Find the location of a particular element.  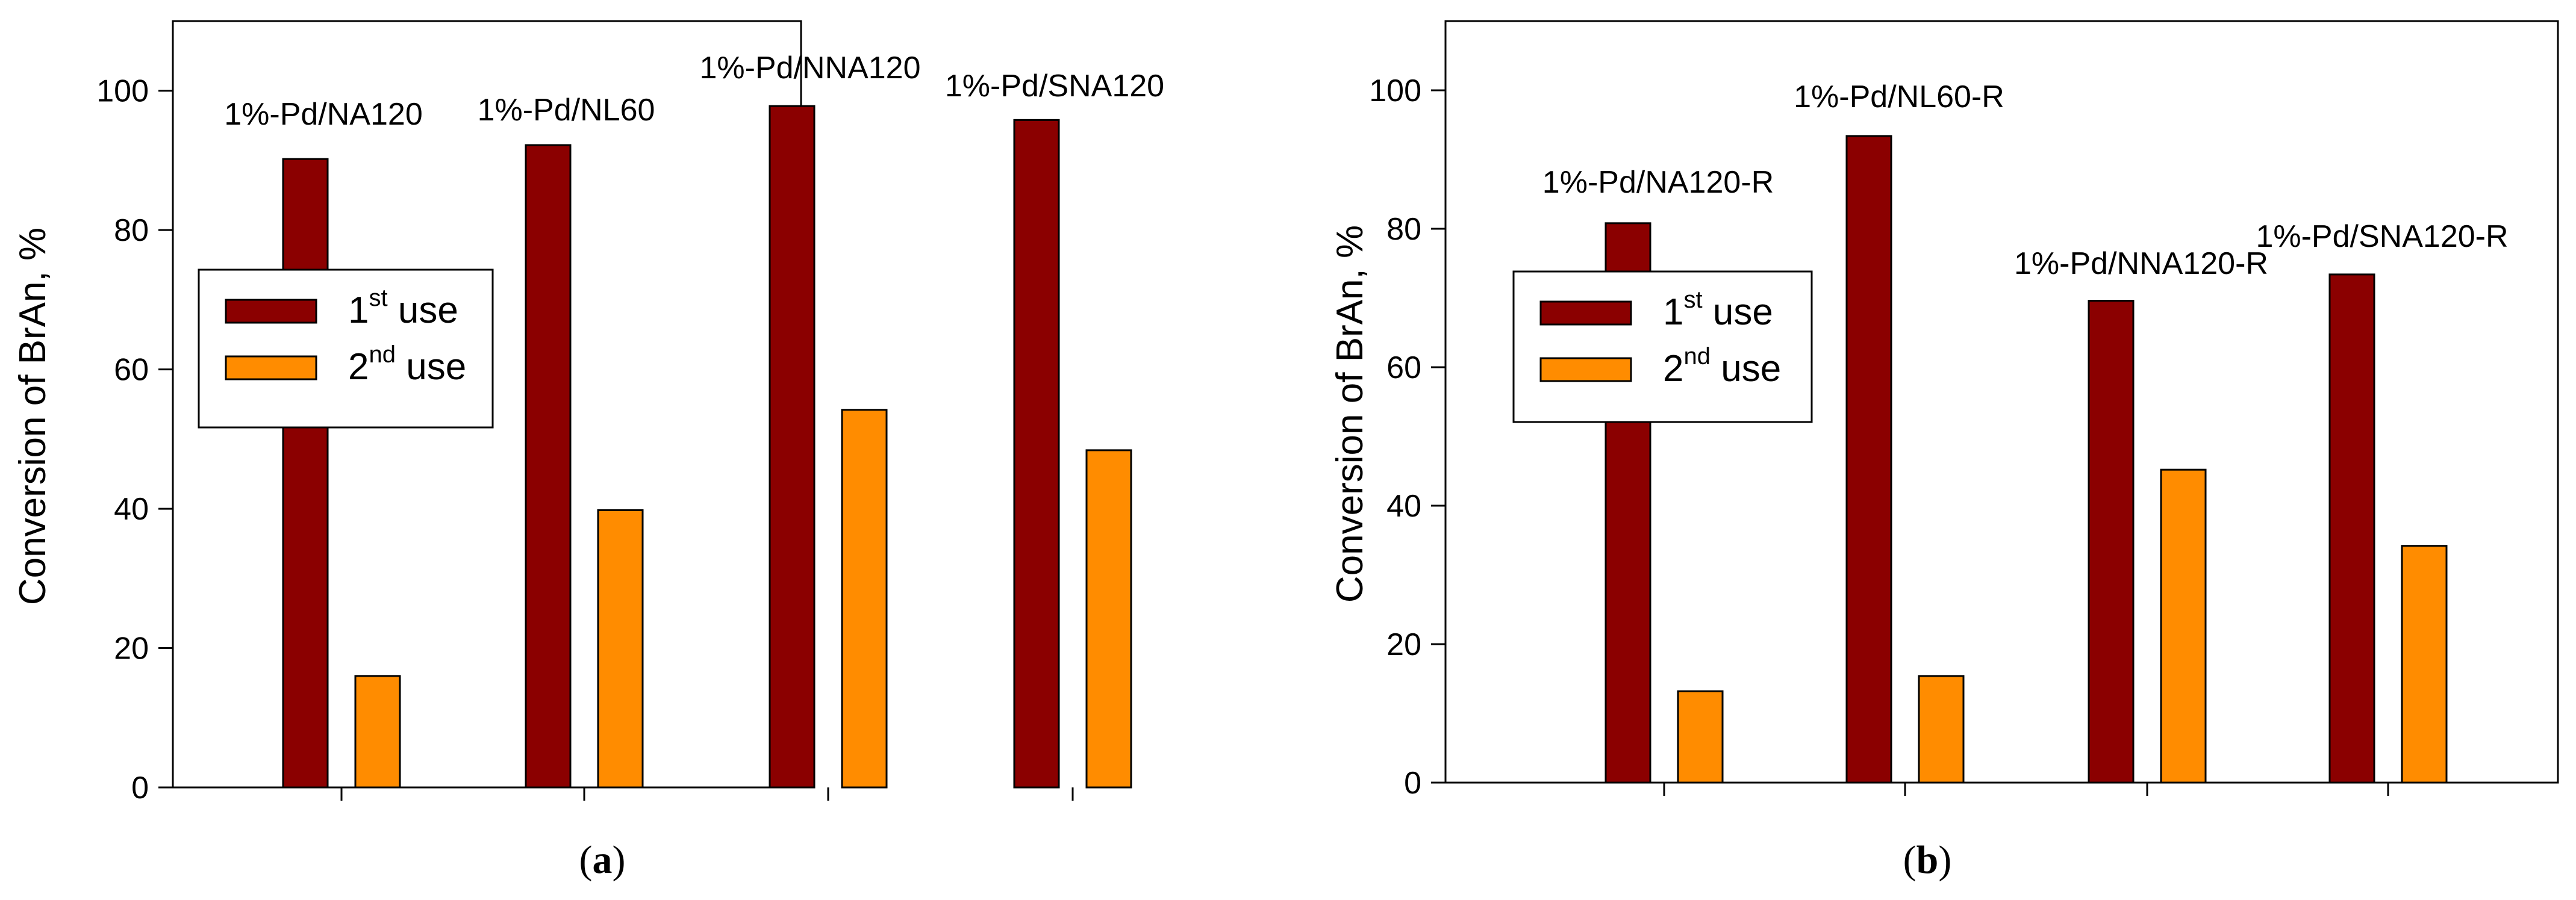

category-label: 1%-Pd/SNA120-R is located at coordinates (2382, 237).